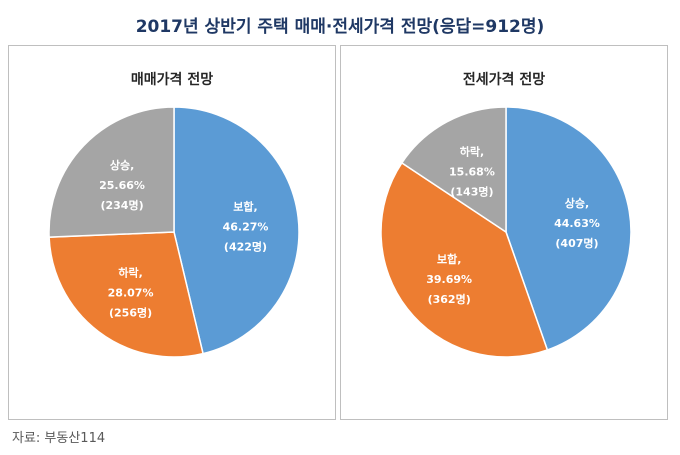  I want to click on slice-label-1-2: 하락,, so click(472, 152).